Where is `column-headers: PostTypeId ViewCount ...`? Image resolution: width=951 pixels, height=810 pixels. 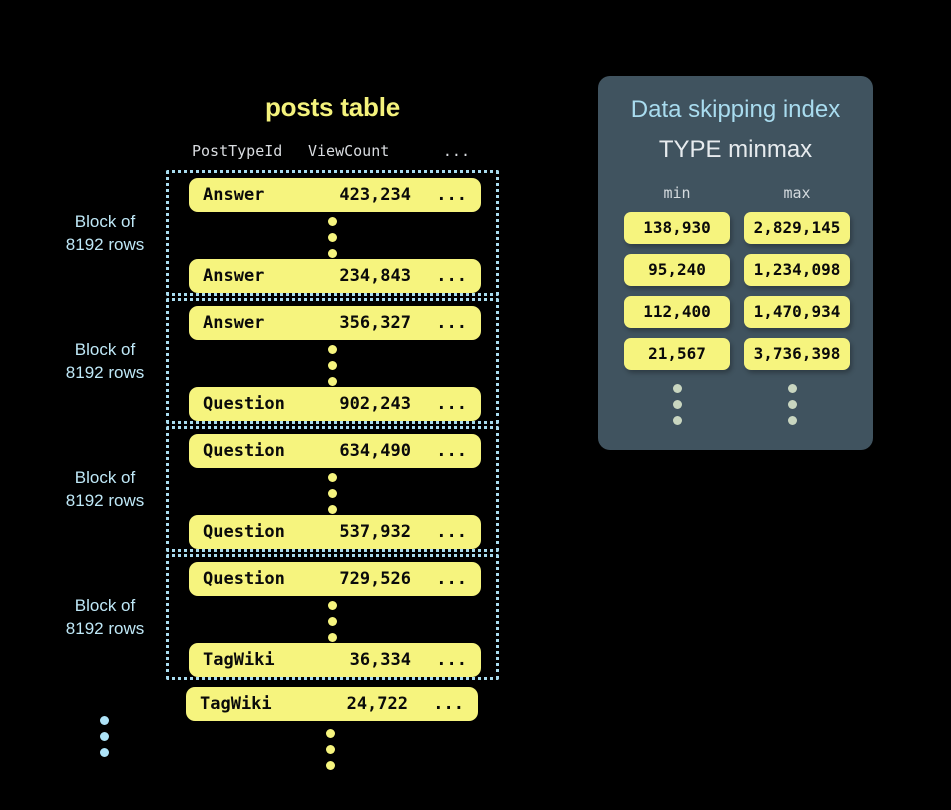 column-headers: PostTypeId ViewCount ... is located at coordinates (332, 153).